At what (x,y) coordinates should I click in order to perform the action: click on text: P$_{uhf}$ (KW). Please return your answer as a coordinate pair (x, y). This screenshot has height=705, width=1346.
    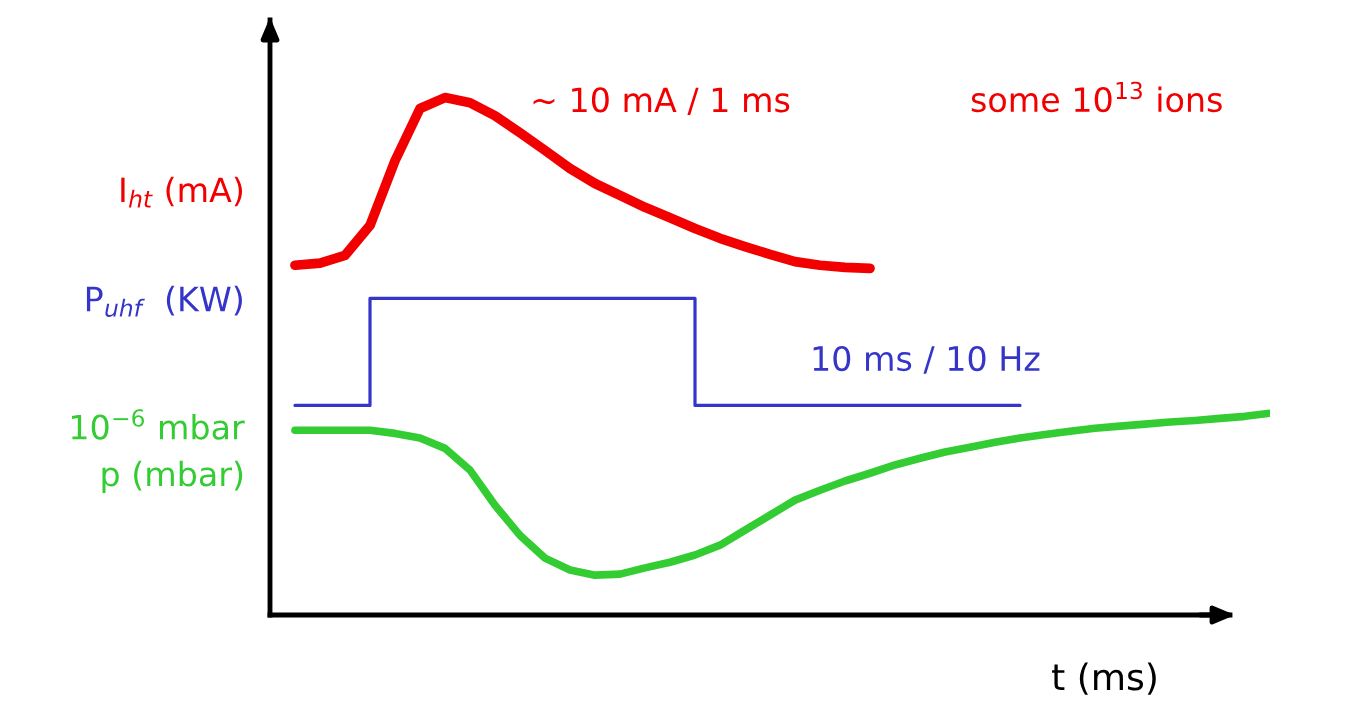
    Looking at the image, I should click on (164, 301).